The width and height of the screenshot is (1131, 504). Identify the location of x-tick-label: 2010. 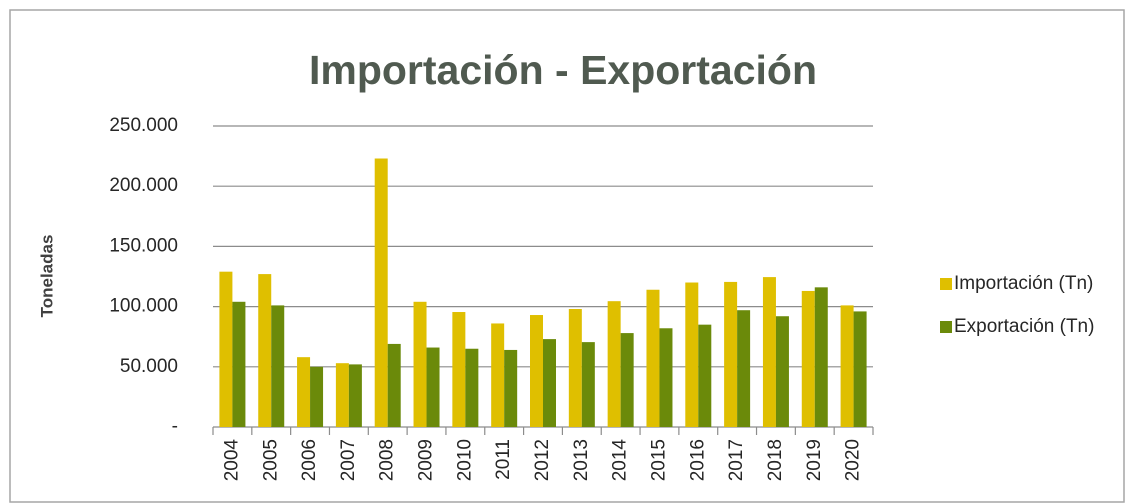
(464, 460).